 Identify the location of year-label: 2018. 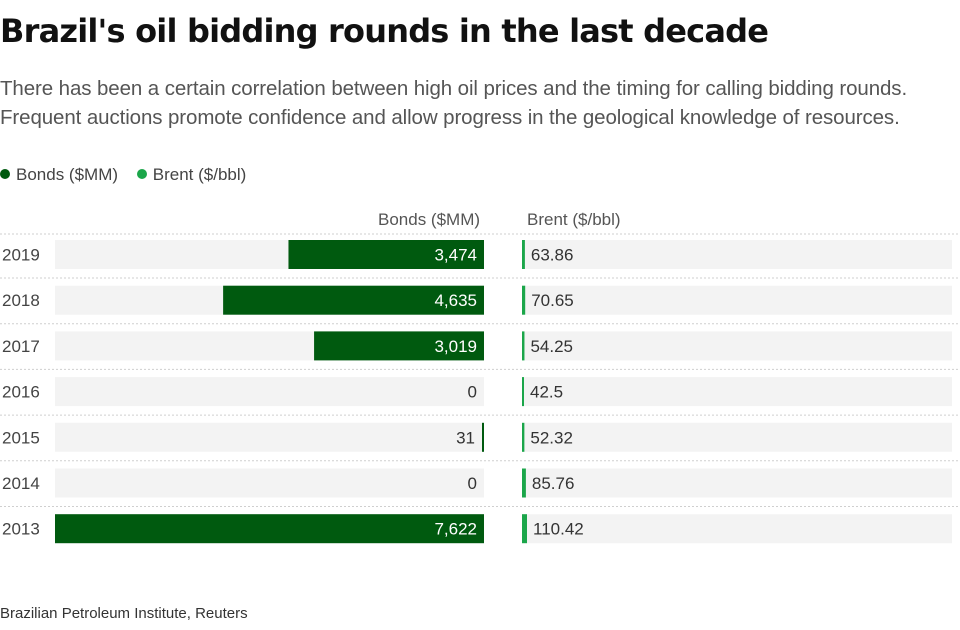
(21, 300).